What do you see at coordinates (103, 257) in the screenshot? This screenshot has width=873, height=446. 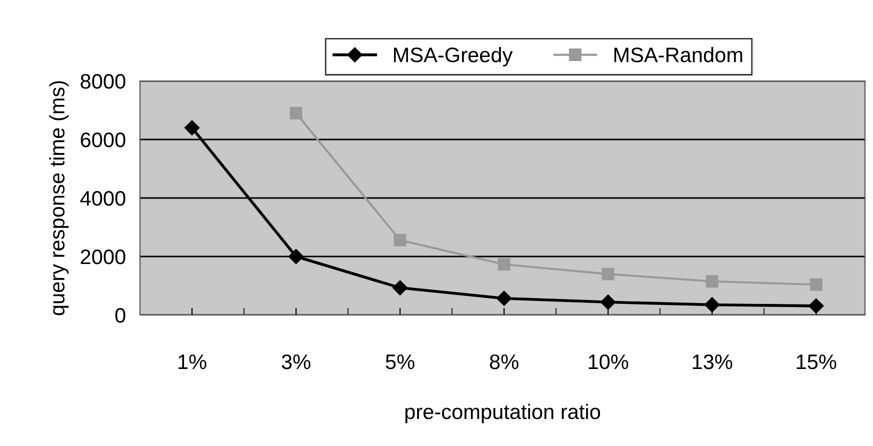 I see `y-tick-label: 2000` at bounding box center [103, 257].